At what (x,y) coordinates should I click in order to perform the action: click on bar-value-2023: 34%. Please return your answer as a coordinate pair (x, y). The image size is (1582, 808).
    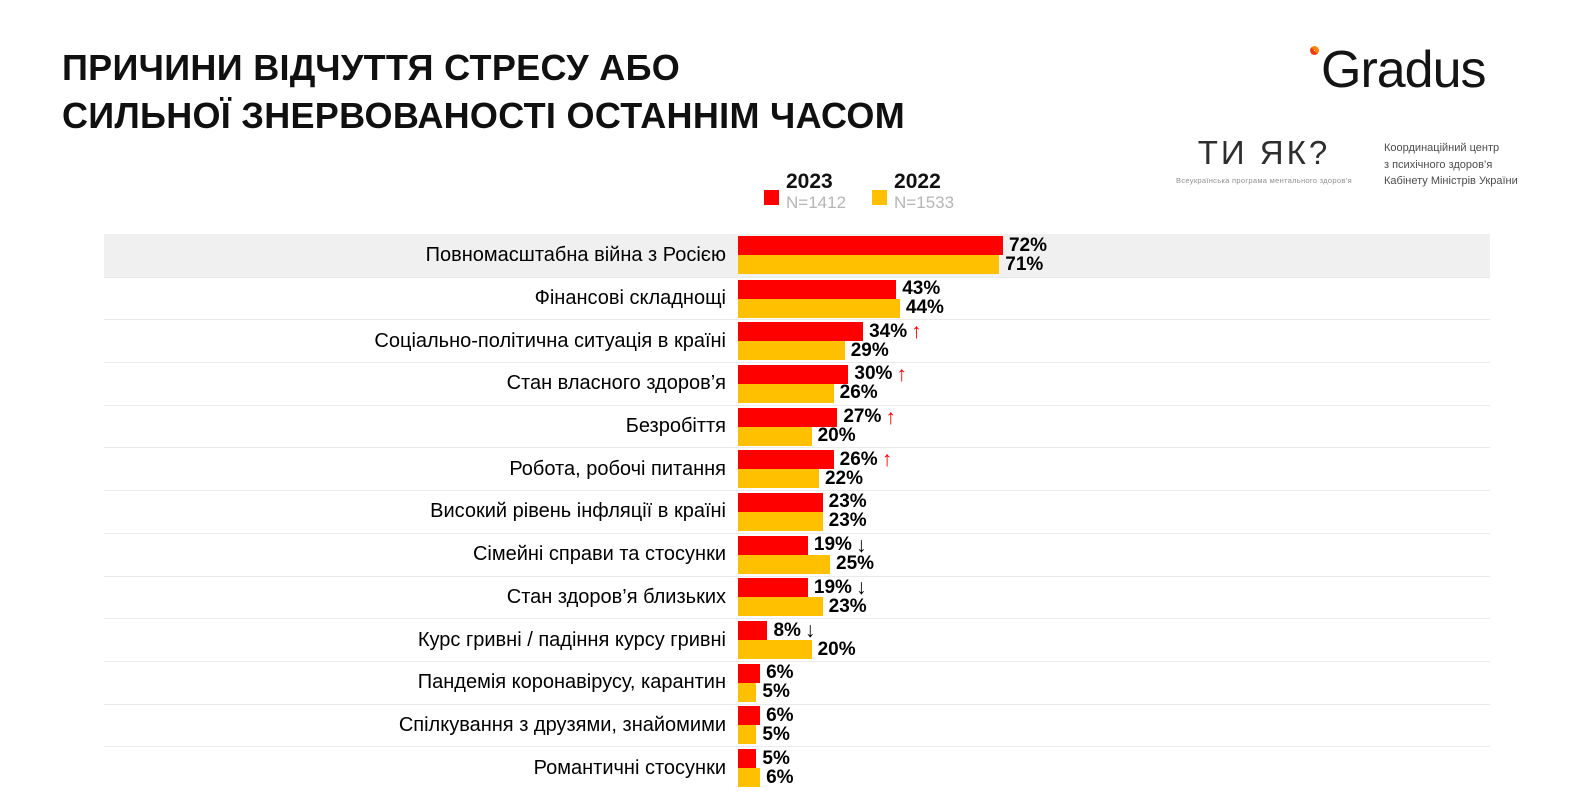
    Looking at the image, I should click on (888, 331).